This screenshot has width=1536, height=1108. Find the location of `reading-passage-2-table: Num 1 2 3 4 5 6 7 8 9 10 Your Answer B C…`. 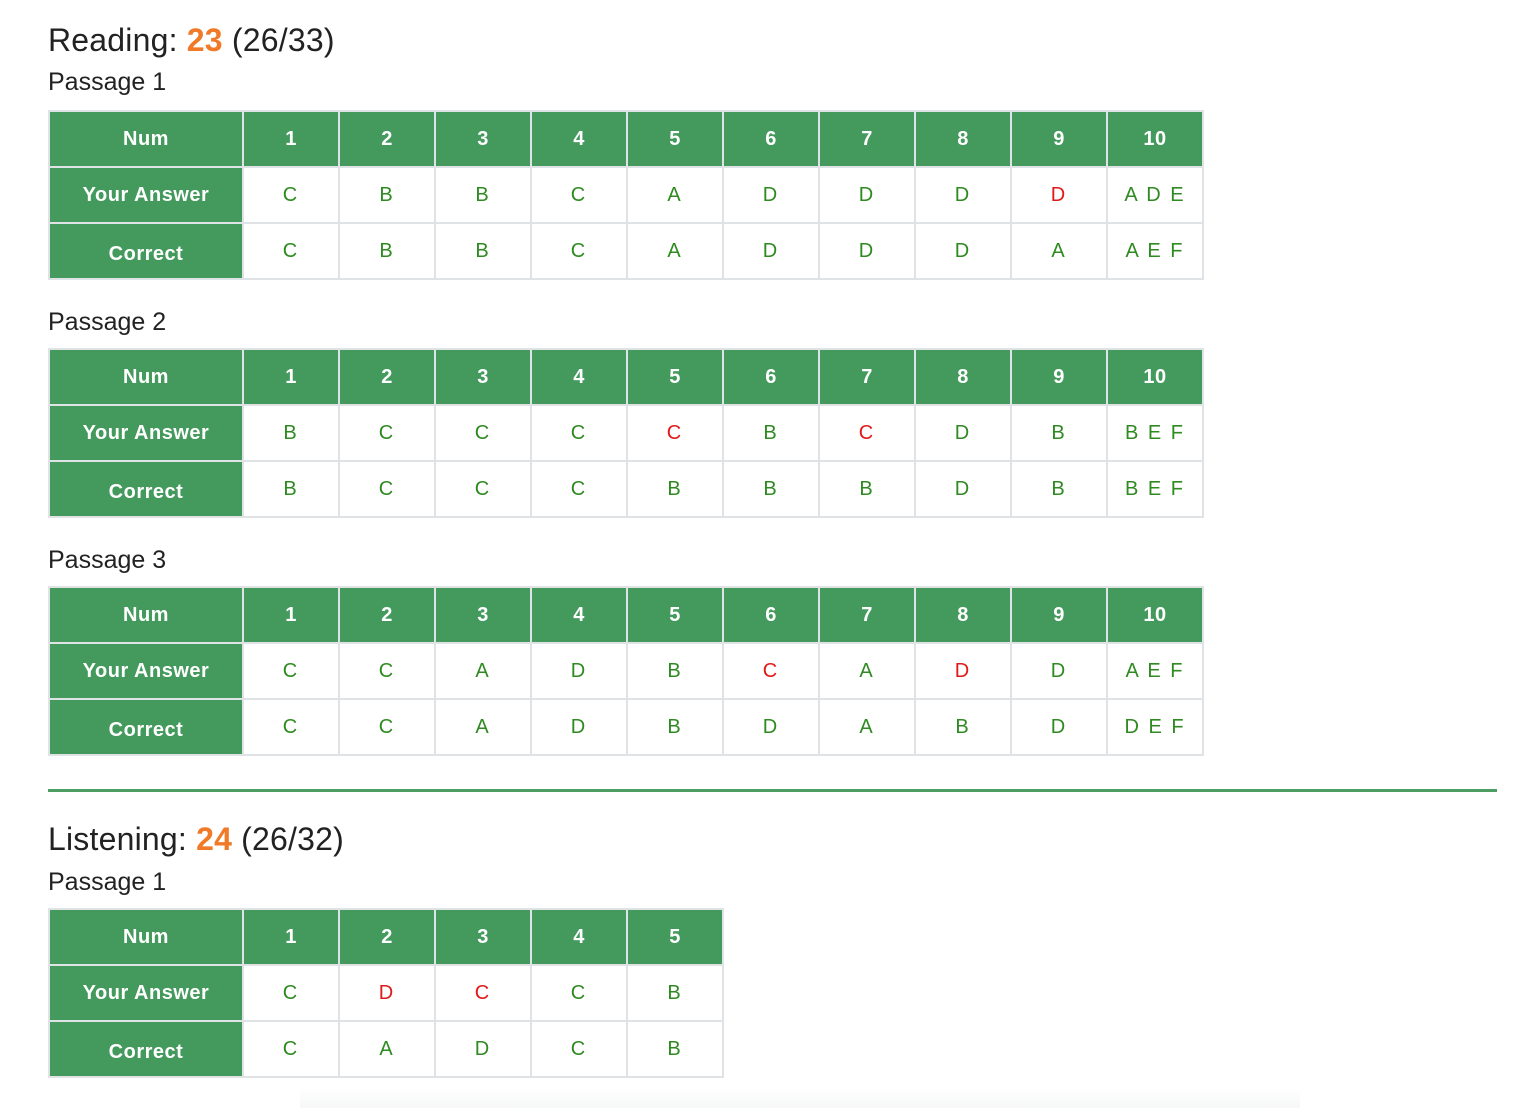

reading-passage-2-table: Num 1 2 3 4 5 6 7 8 9 10 Your Answer B C… is located at coordinates (626, 433).